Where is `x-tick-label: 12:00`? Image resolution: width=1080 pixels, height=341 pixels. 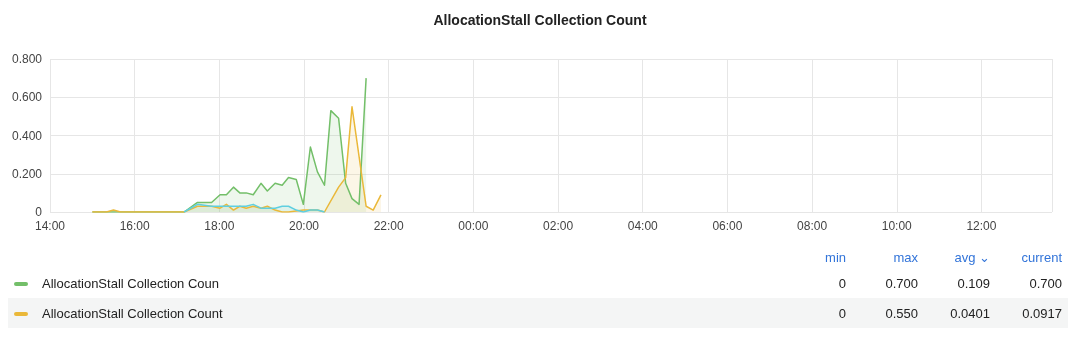
x-tick-label: 12:00 is located at coordinates (981, 226).